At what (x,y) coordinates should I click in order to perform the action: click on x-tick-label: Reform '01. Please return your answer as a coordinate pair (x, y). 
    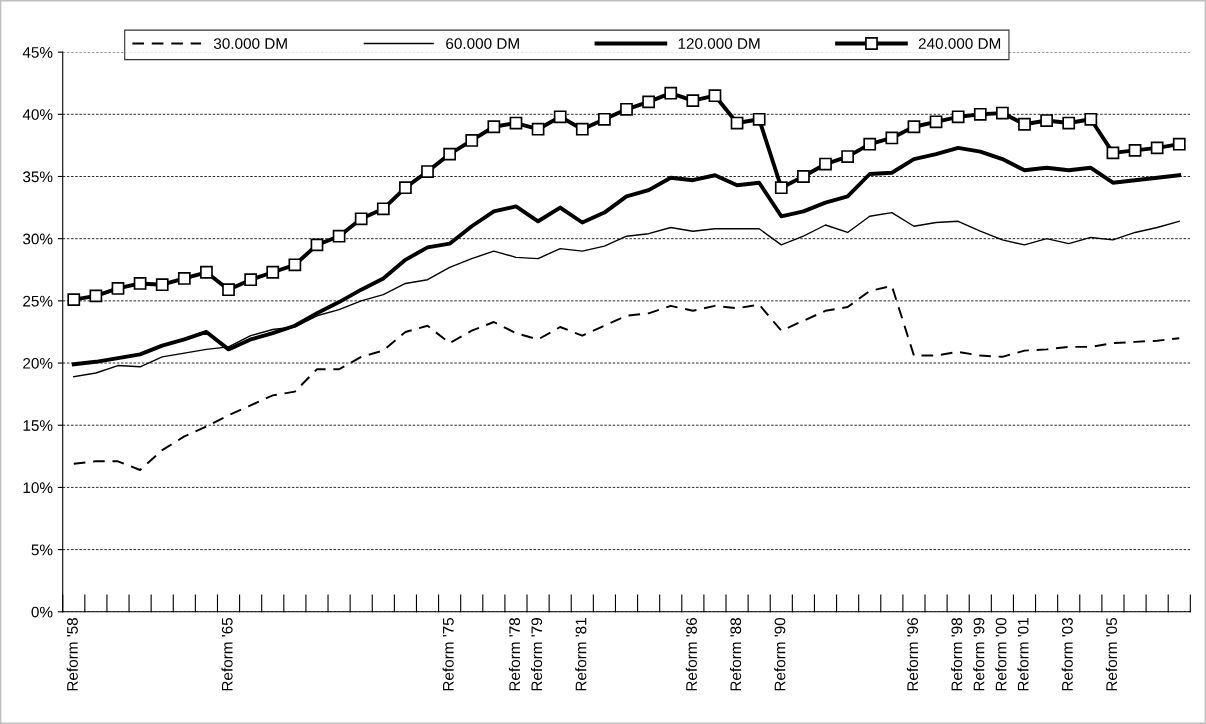
    Looking at the image, I should click on (1023, 654).